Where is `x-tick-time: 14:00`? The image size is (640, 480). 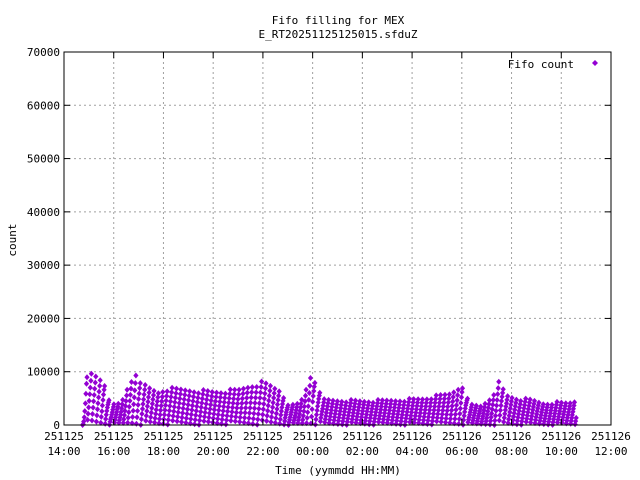
x-tick-time: 14:00 is located at coordinates (63, 451).